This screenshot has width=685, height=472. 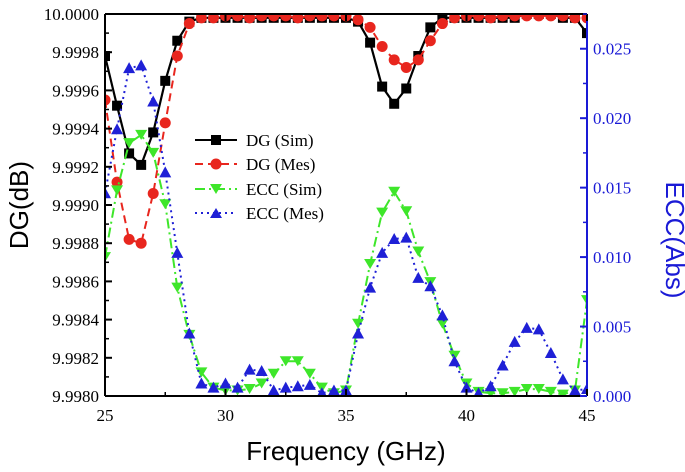 What do you see at coordinates (75, 90) in the screenshot?
I see `left-tick-label: 9.9996` at bounding box center [75, 90].